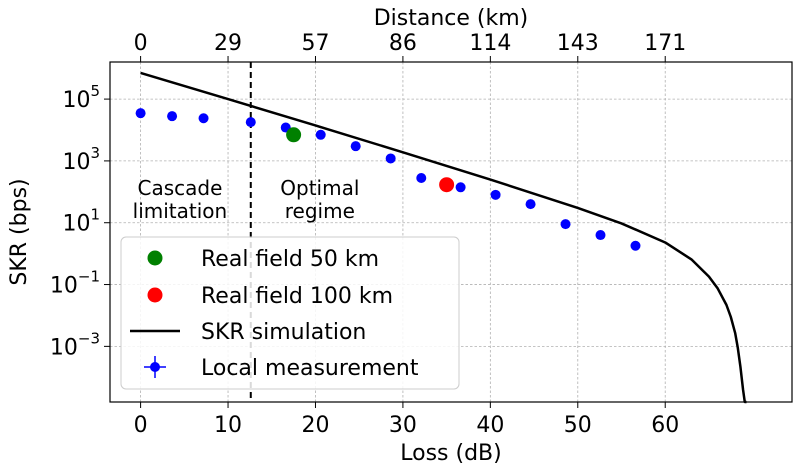  Describe the element at coordinates (578, 425) in the screenshot. I see `x-tick-label: 50` at that location.